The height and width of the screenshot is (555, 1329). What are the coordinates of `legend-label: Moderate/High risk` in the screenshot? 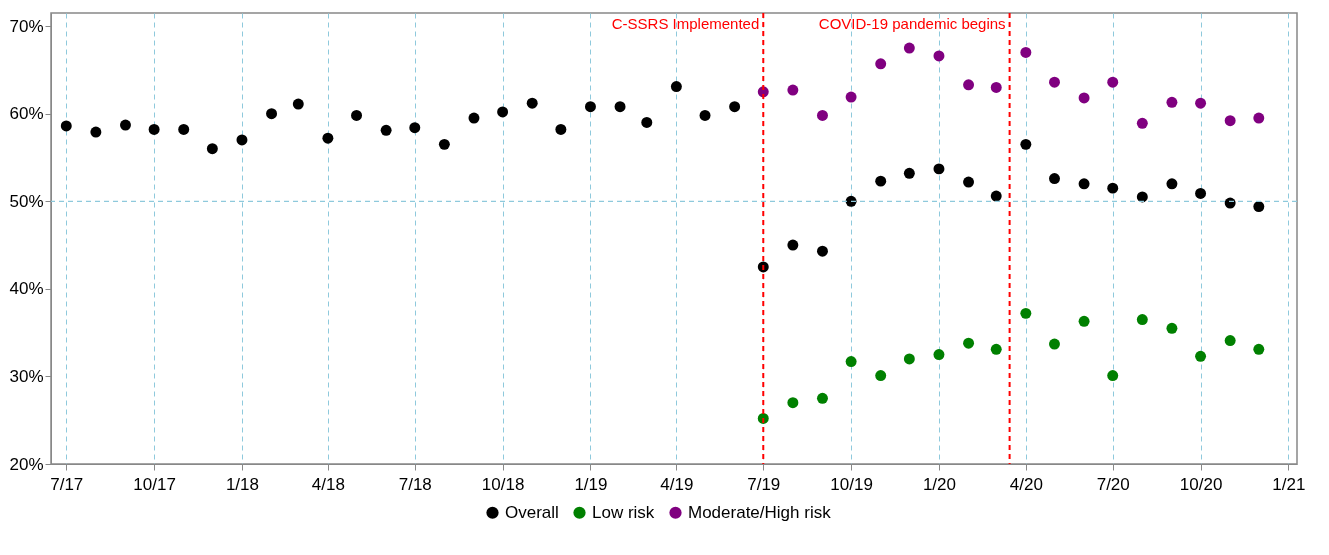 It's located at (760, 512).